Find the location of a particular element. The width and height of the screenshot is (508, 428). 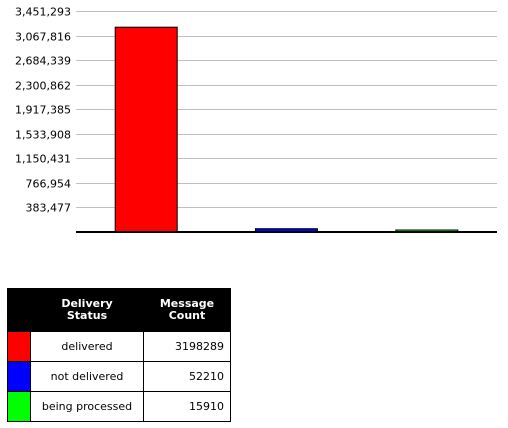

legend-header-row: Delivery Status Message Count is located at coordinates (119, 310).